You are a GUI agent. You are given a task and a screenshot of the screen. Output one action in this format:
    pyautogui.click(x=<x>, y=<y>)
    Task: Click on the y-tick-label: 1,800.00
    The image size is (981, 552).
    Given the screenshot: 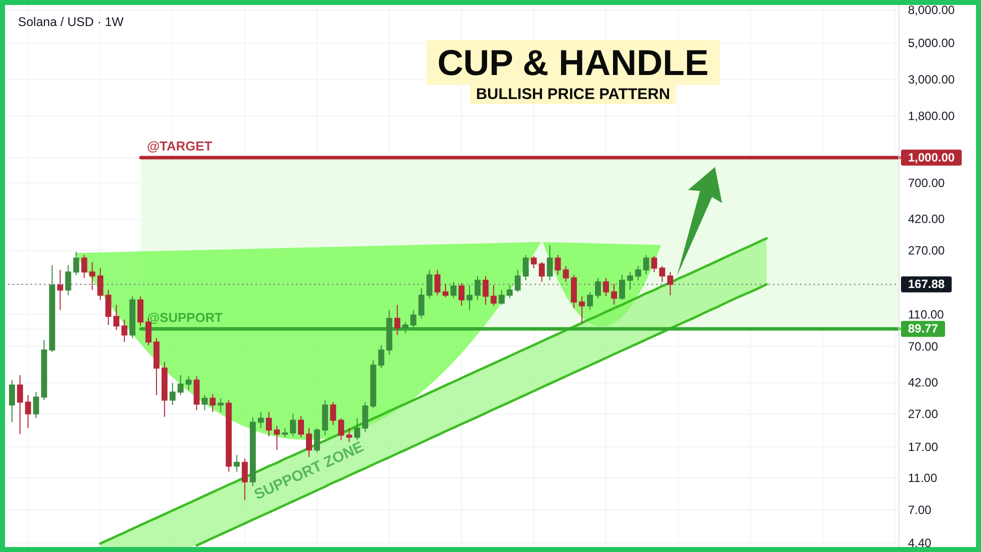 What is the action you would take?
    pyautogui.click(x=932, y=115)
    